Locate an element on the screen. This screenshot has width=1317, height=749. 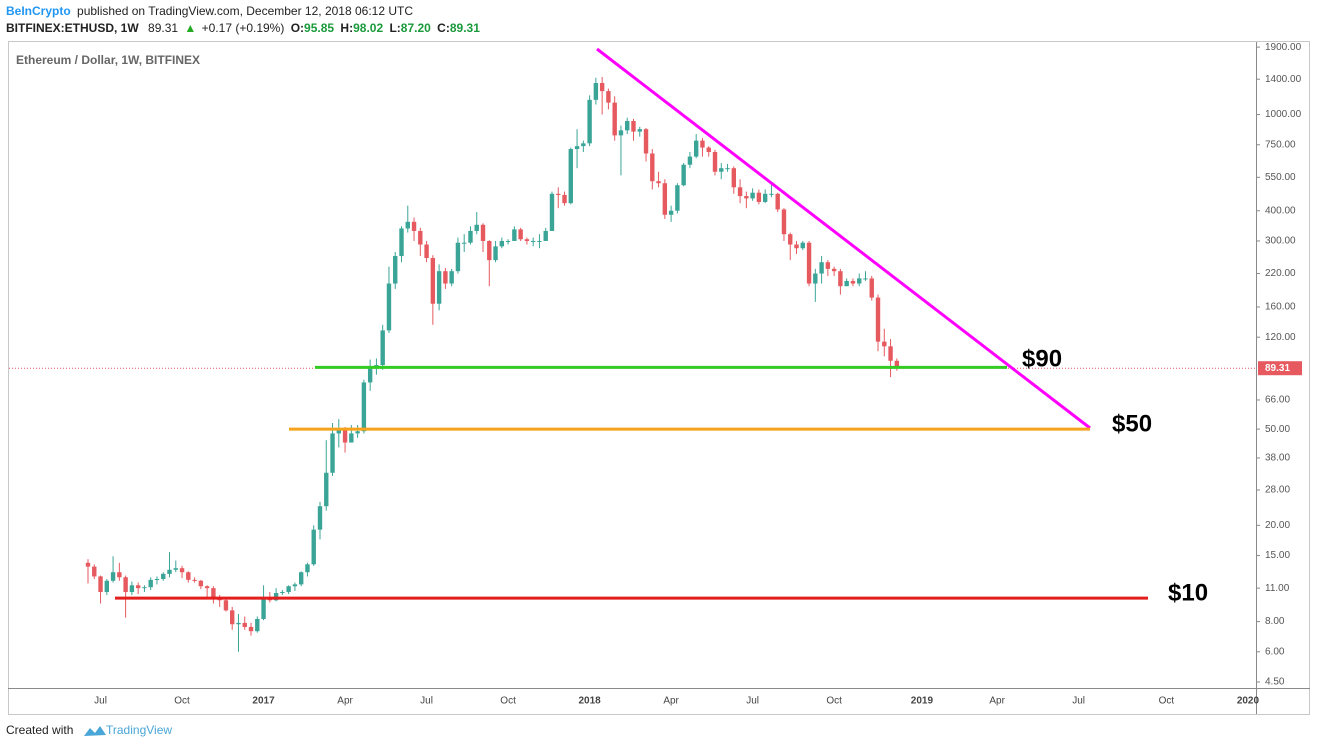
x-tick-label: 2017 is located at coordinates (263, 701).